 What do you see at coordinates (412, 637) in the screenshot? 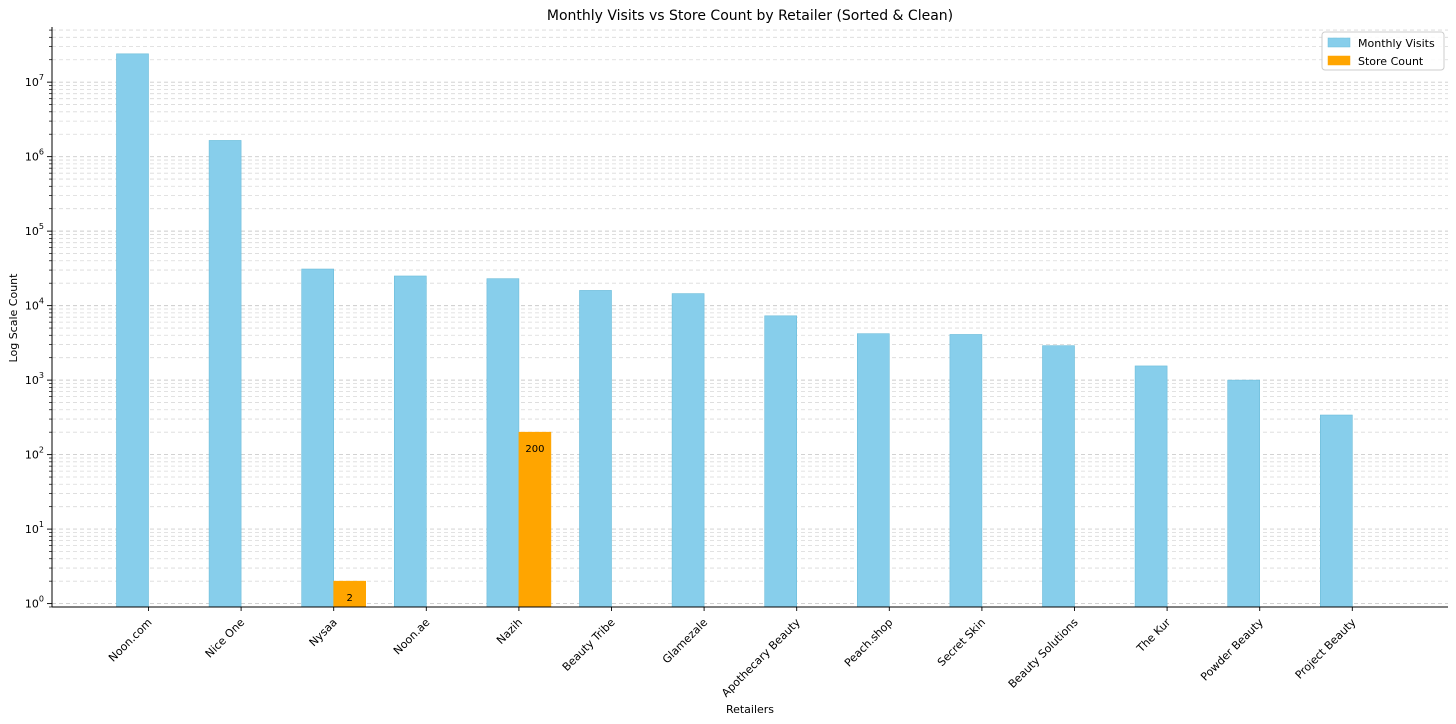
I see `x-tick-label: Noon.ae` at bounding box center [412, 637].